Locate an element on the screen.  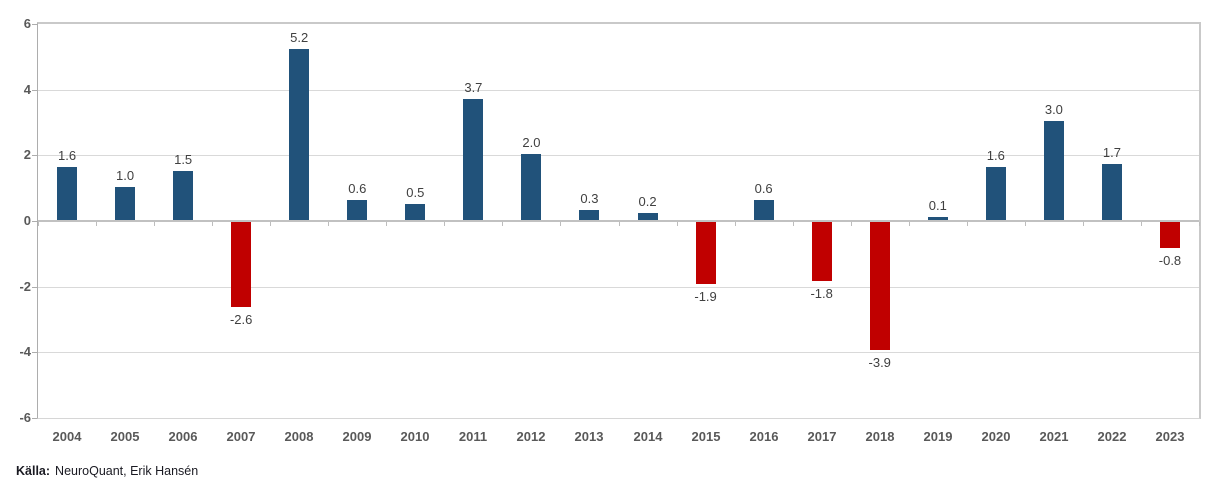
x-axis-tick-label: 2023 is located at coordinates (1170, 436).